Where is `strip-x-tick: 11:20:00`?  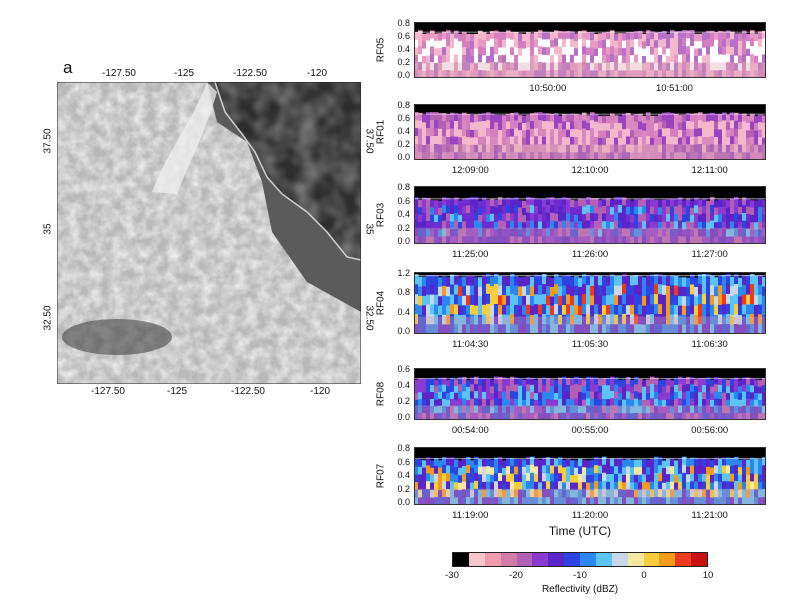 strip-x-tick: 11:20:00 is located at coordinates (590, 515).